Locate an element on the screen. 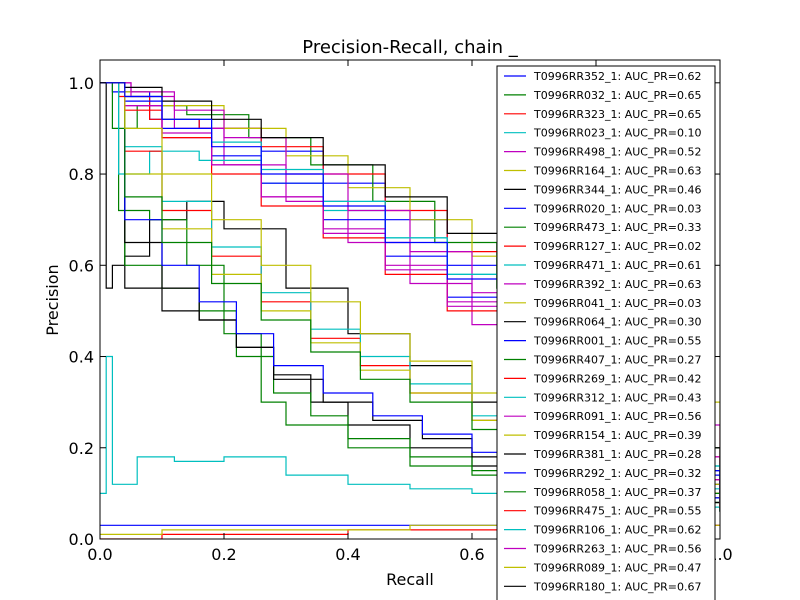  legend-label: T0996RR471_1: AUC_PR=0.61 is located at coordinates (617, 265).